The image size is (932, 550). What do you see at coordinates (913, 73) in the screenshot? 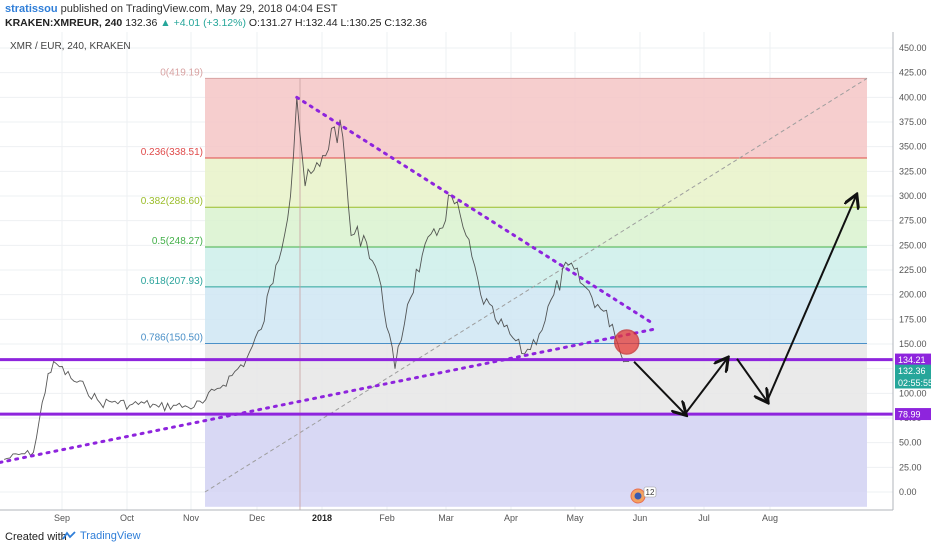
I see `y-tick-label: 425.00` at bounding box center [913, 73].